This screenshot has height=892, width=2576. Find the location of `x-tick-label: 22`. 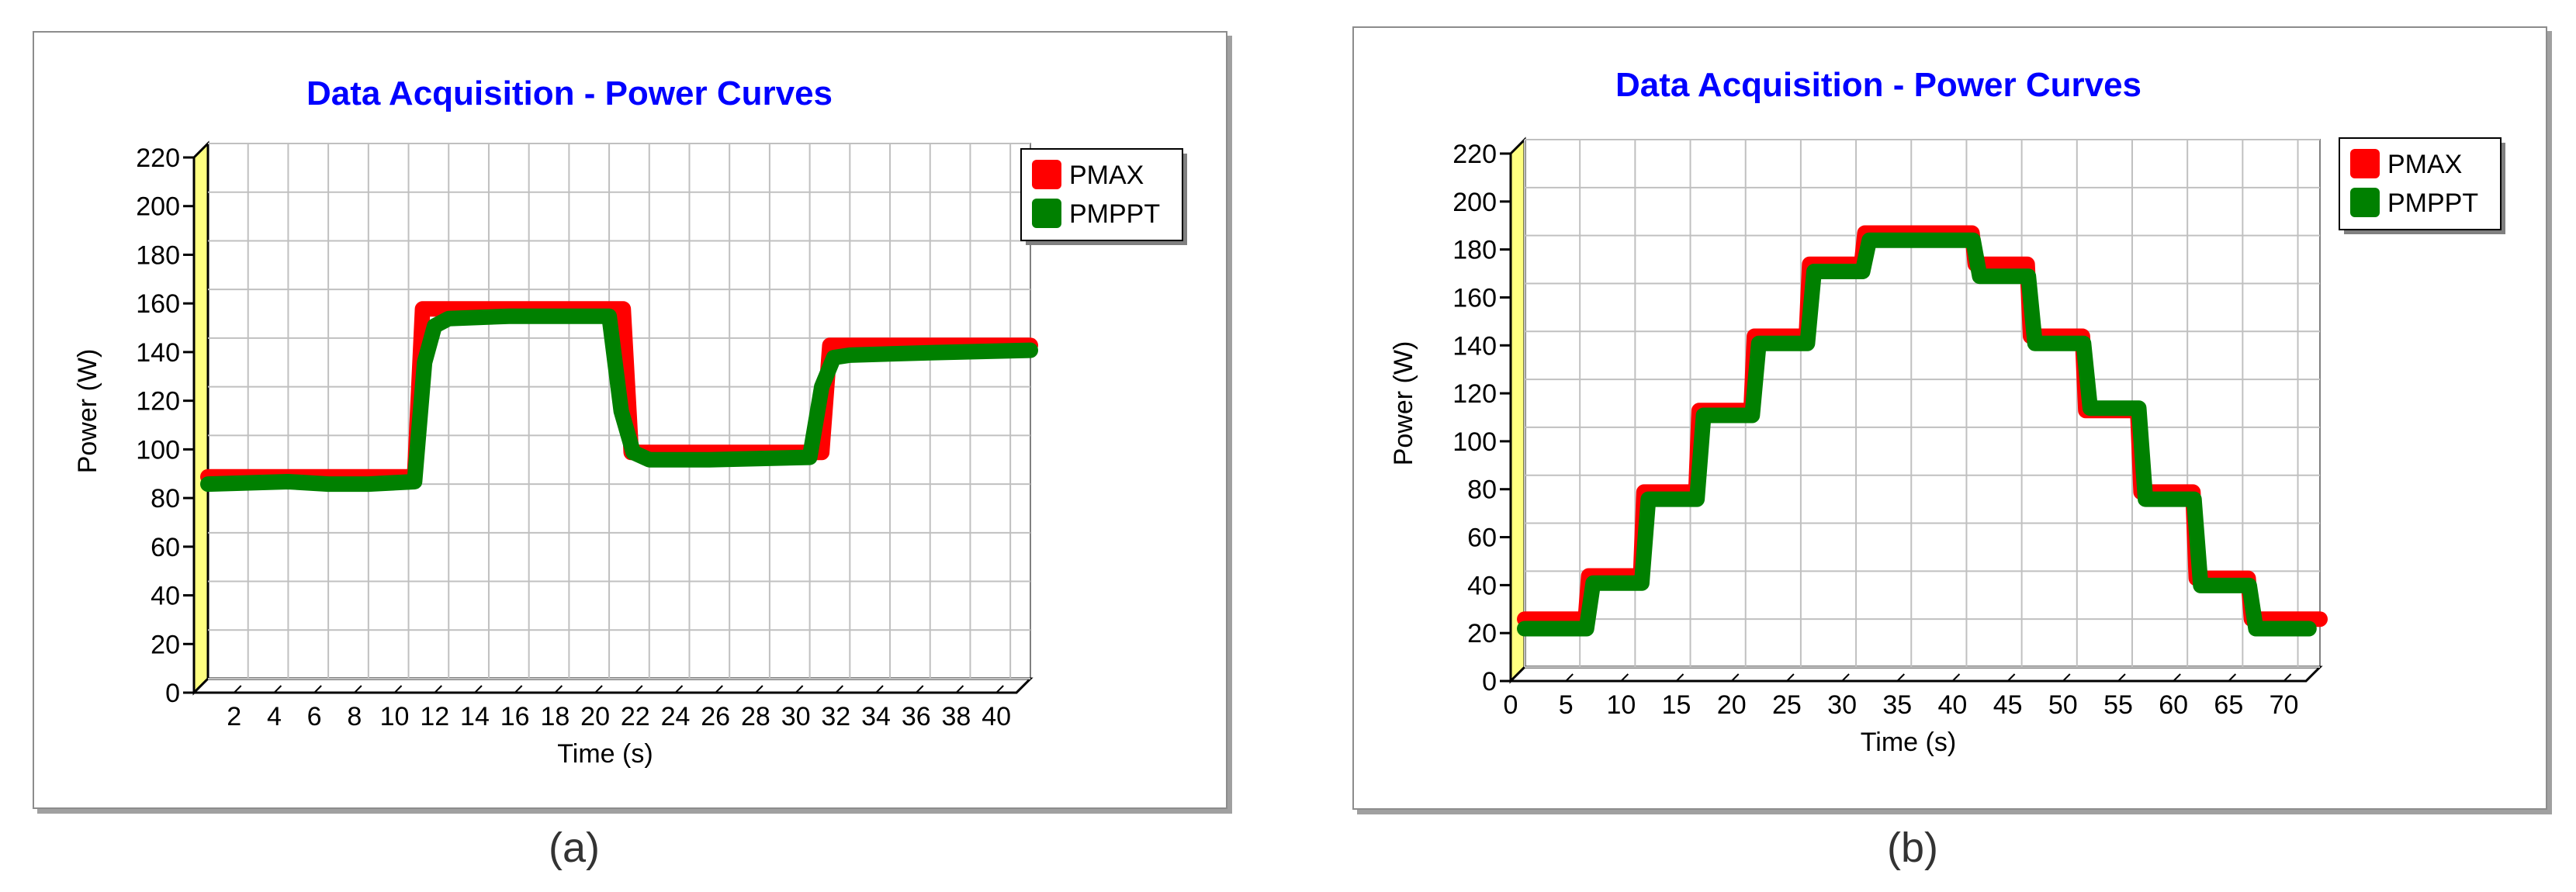

x-tick-label: 22 is located at coordinates (635, 717).